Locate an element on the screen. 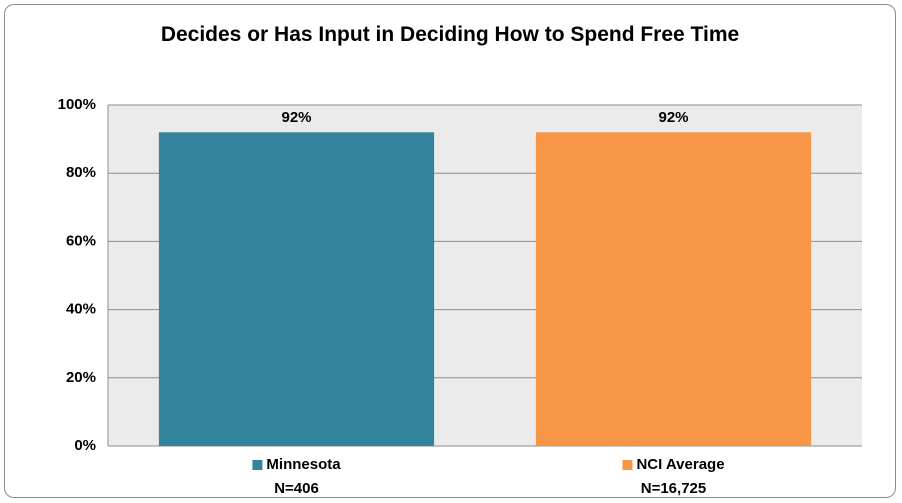 This screenshot has width=902, height=503. x-tick-label: NCI Average is located at coordinates (680, 464).